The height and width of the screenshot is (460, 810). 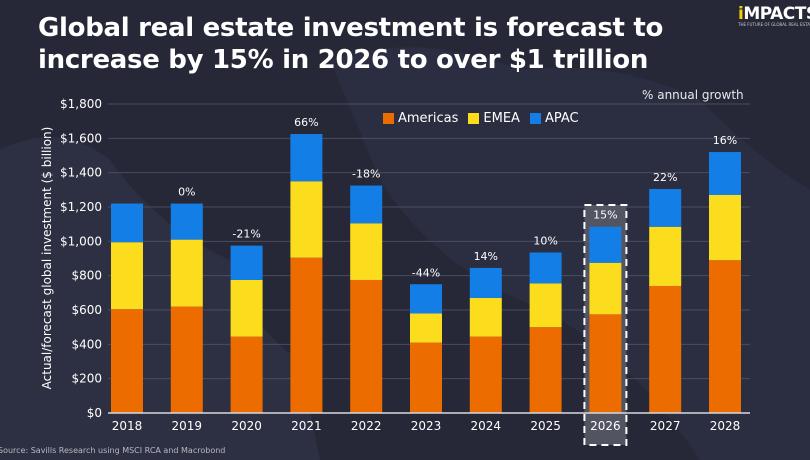 I want to click on impacts-logo: iMPACTS THE FUTURE OF GLOBAL REAL ESTATE, so click(x=774, y=15).